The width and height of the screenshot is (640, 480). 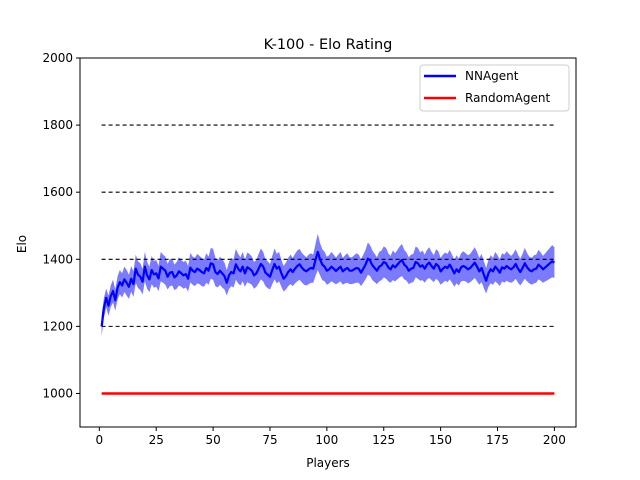 What do you see at coordinates (57, 326) in the screenshot?
I see `y-tick-label-1200: 1200` at bounding box center [57, 326].